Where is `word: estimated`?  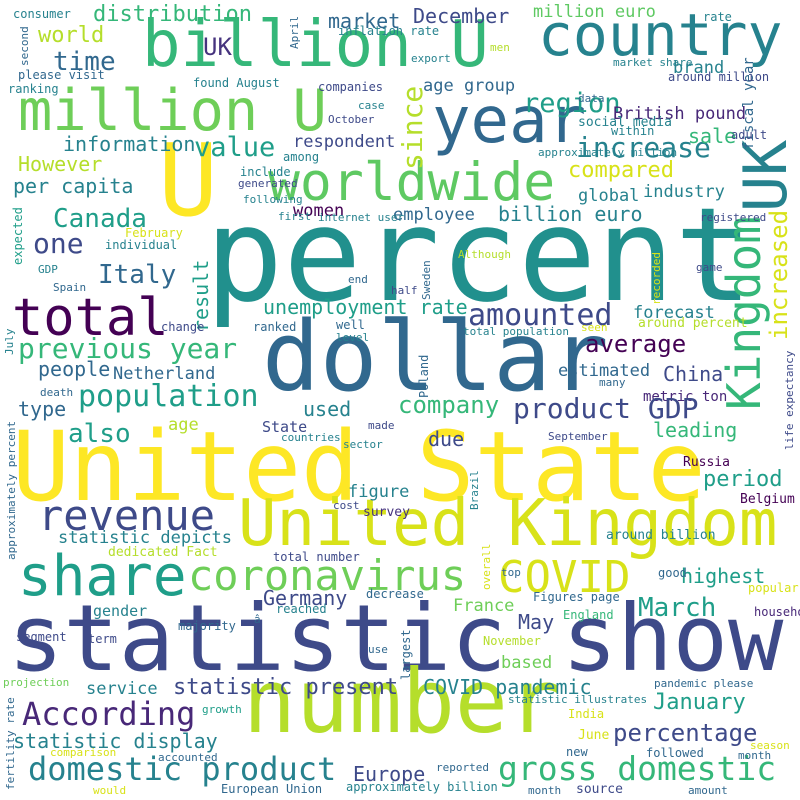
word: estimated is located at coordinates (604, 371).